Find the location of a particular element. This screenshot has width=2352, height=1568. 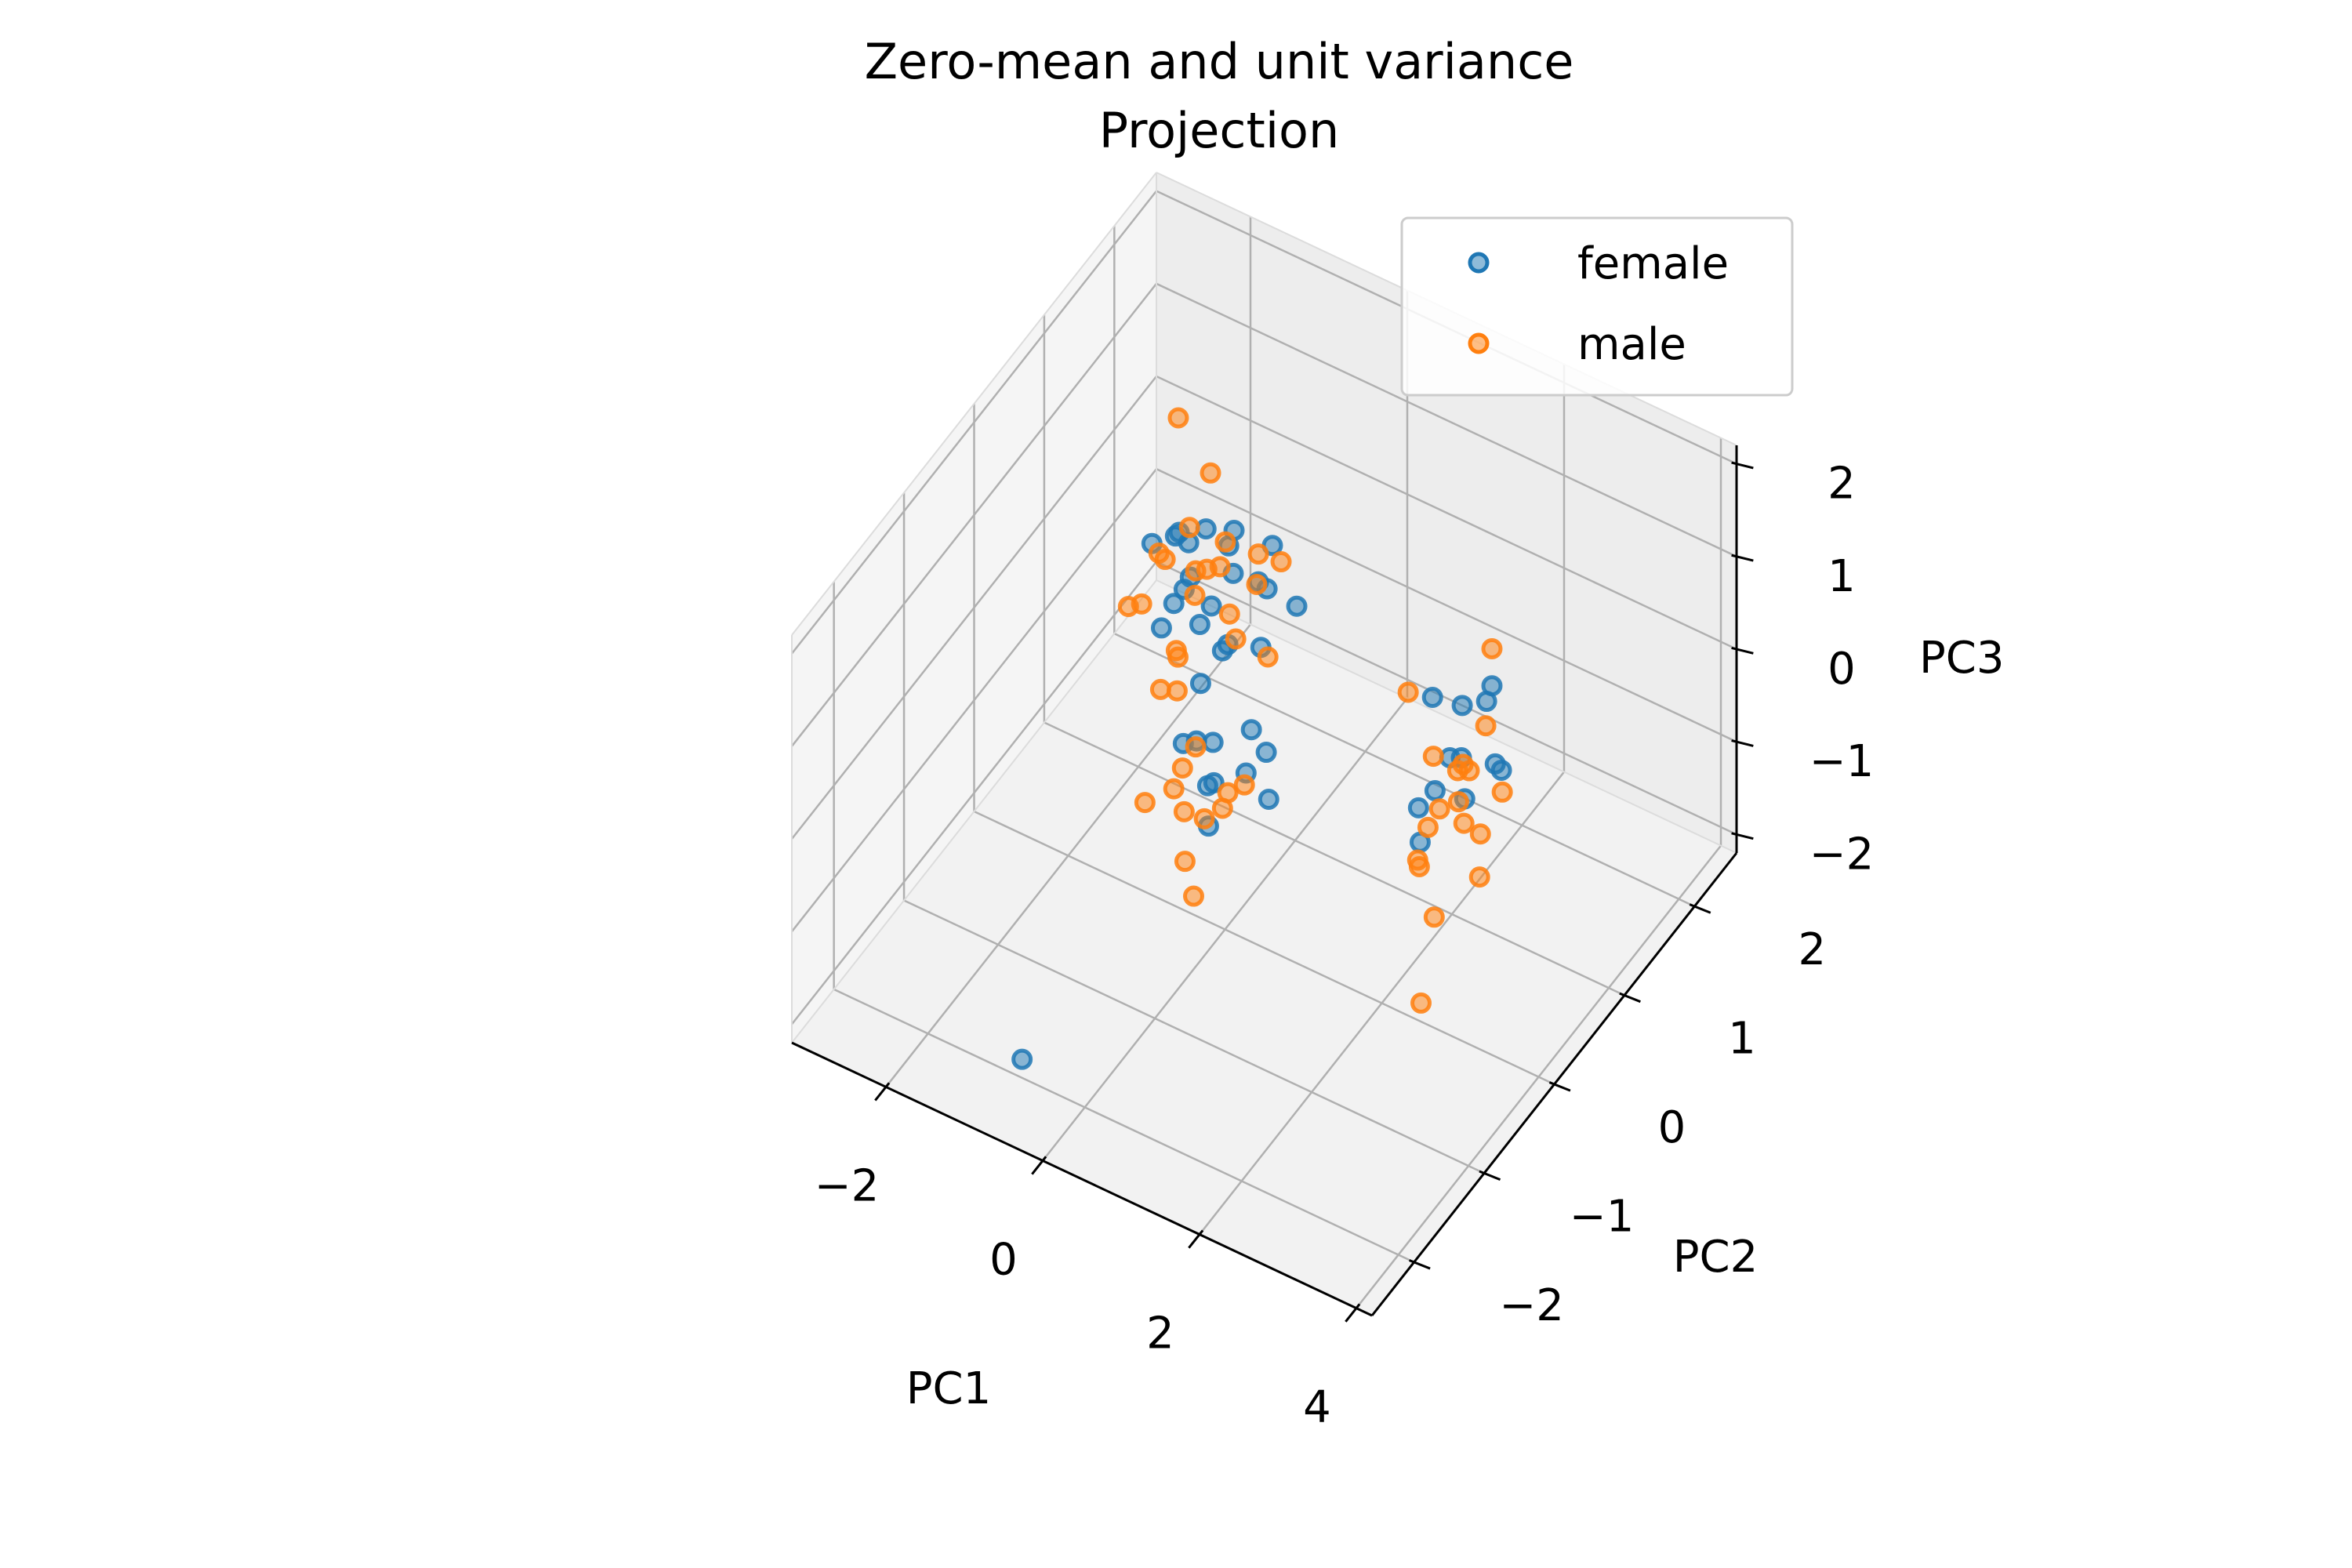

z-axis-tick-label: 2 is located at coordinates (1842, 484).